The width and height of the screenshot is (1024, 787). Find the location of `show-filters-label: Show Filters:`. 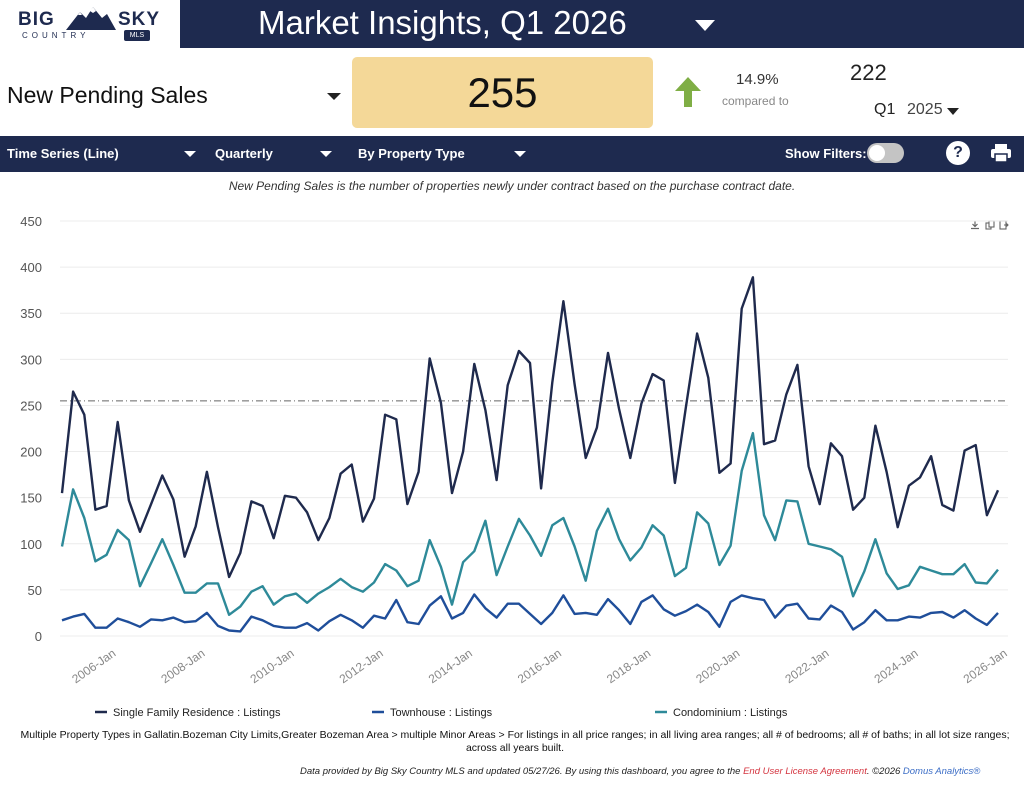

show-filters-label: Show Filters: is located at coordinates (826, 153).